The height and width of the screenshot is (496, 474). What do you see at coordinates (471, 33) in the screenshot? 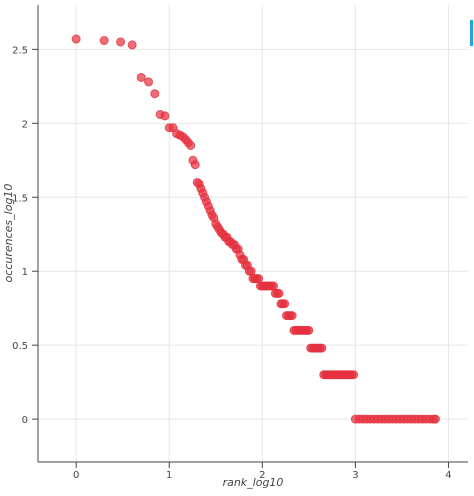
I see `toolbar-indicator` at bounding box center [471, 33].